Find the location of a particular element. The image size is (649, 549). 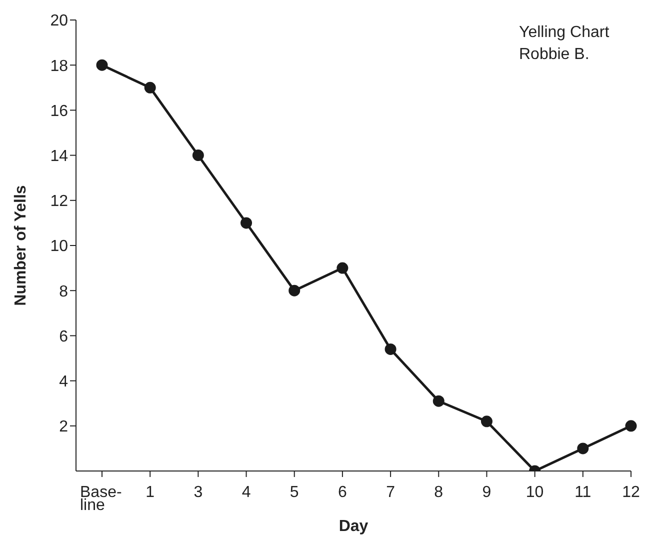

x-tick-label: 11 is located at coordinates (583, 492).